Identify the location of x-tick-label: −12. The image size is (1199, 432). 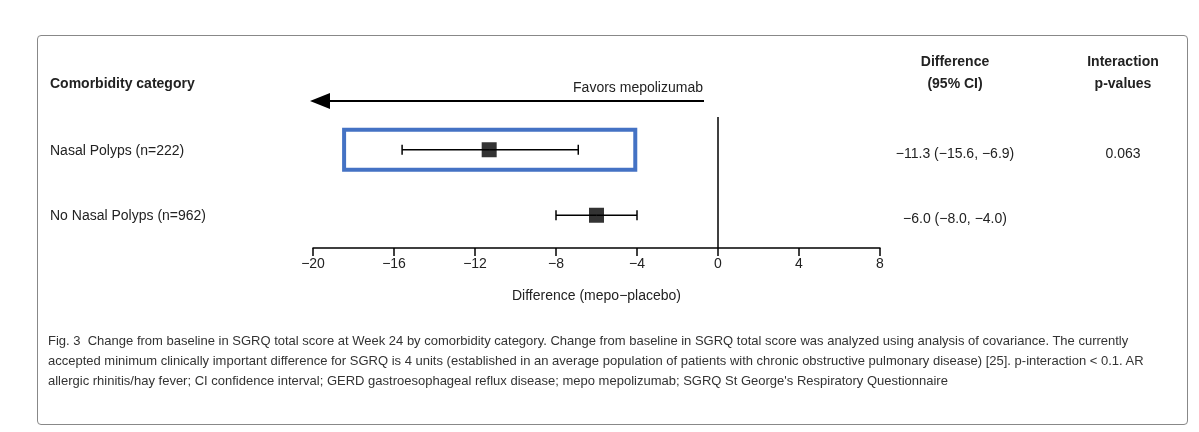
(475, 263).